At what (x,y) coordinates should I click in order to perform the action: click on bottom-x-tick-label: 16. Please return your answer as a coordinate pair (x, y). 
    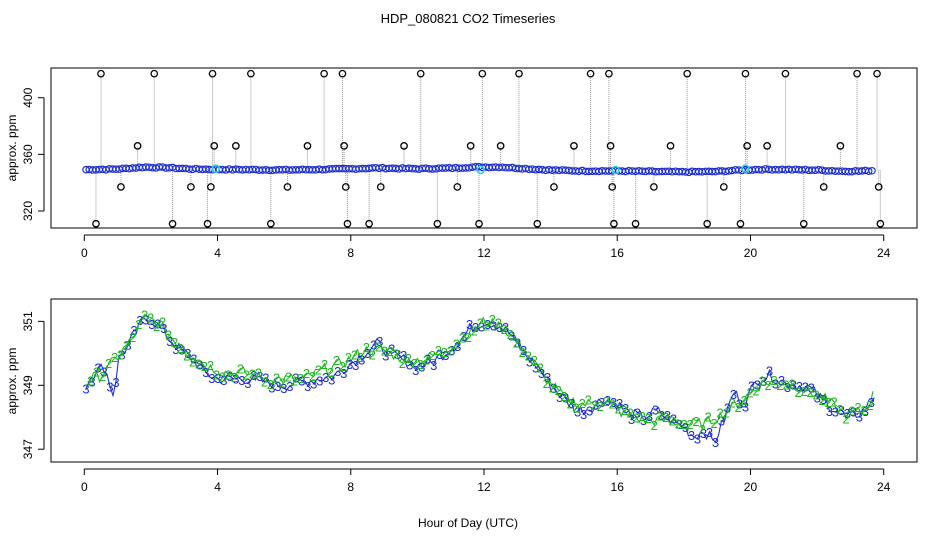
    Looking at the image, I should click on (618, 487).